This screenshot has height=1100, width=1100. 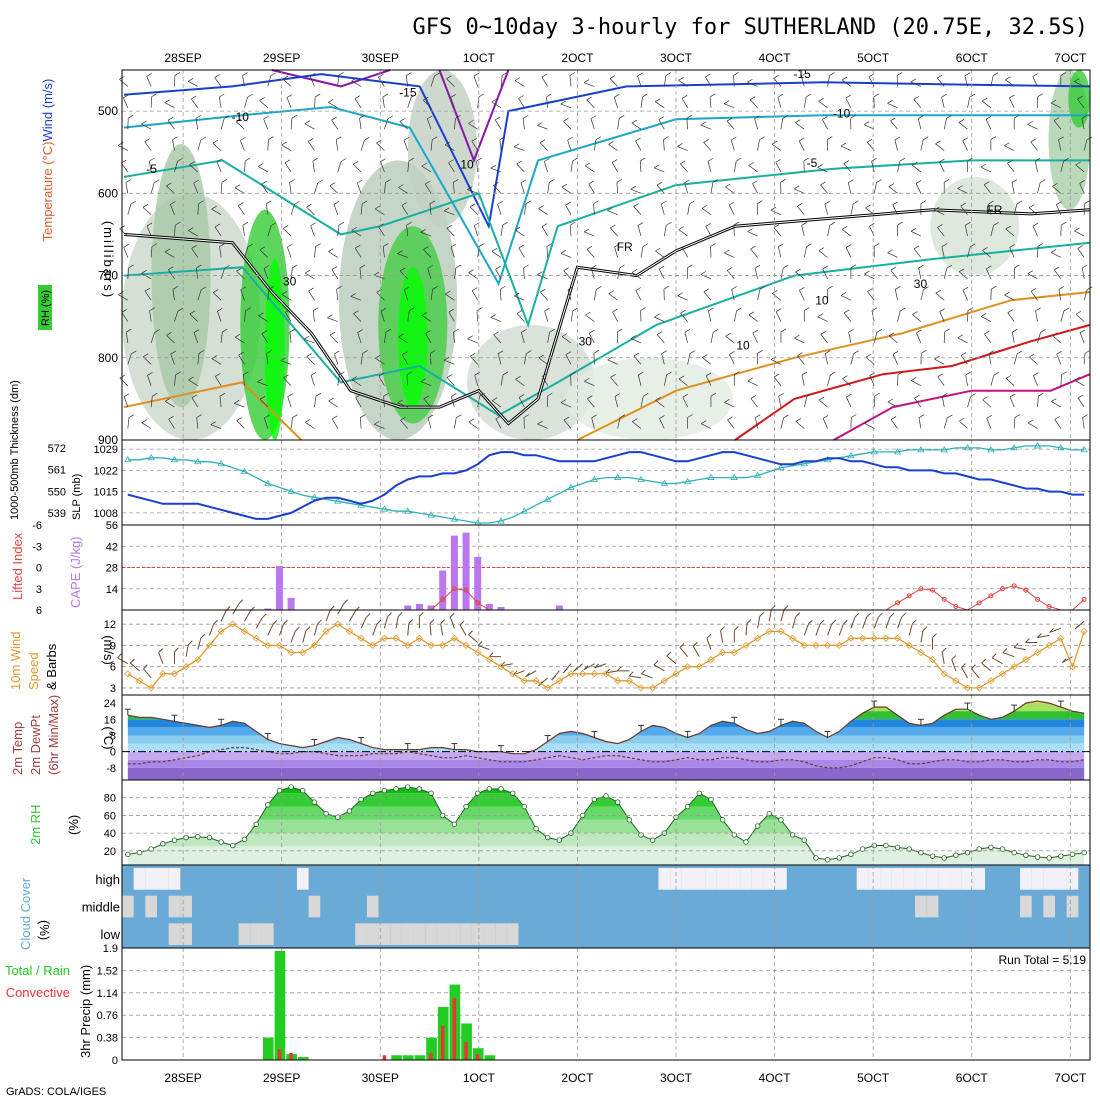 I want to click on wind-axis-label: 10m Wind, so click(x=15, y=660).